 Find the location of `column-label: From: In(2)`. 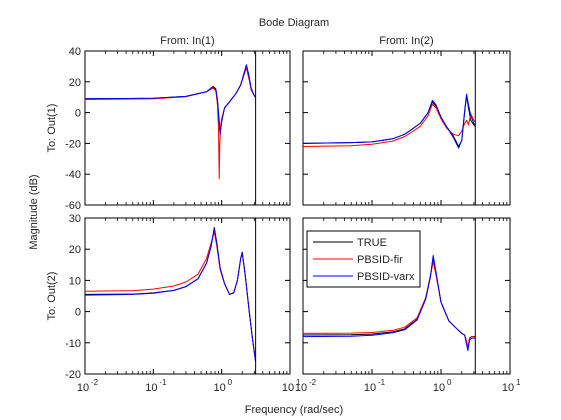

column-label: From: In(2) is located at coordinates (406, 41).